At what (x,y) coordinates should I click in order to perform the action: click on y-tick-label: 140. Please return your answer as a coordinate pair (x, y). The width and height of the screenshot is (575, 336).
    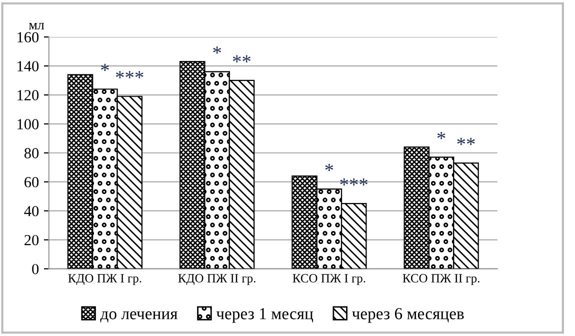
    Looking at the image, I should click on (28, 66).